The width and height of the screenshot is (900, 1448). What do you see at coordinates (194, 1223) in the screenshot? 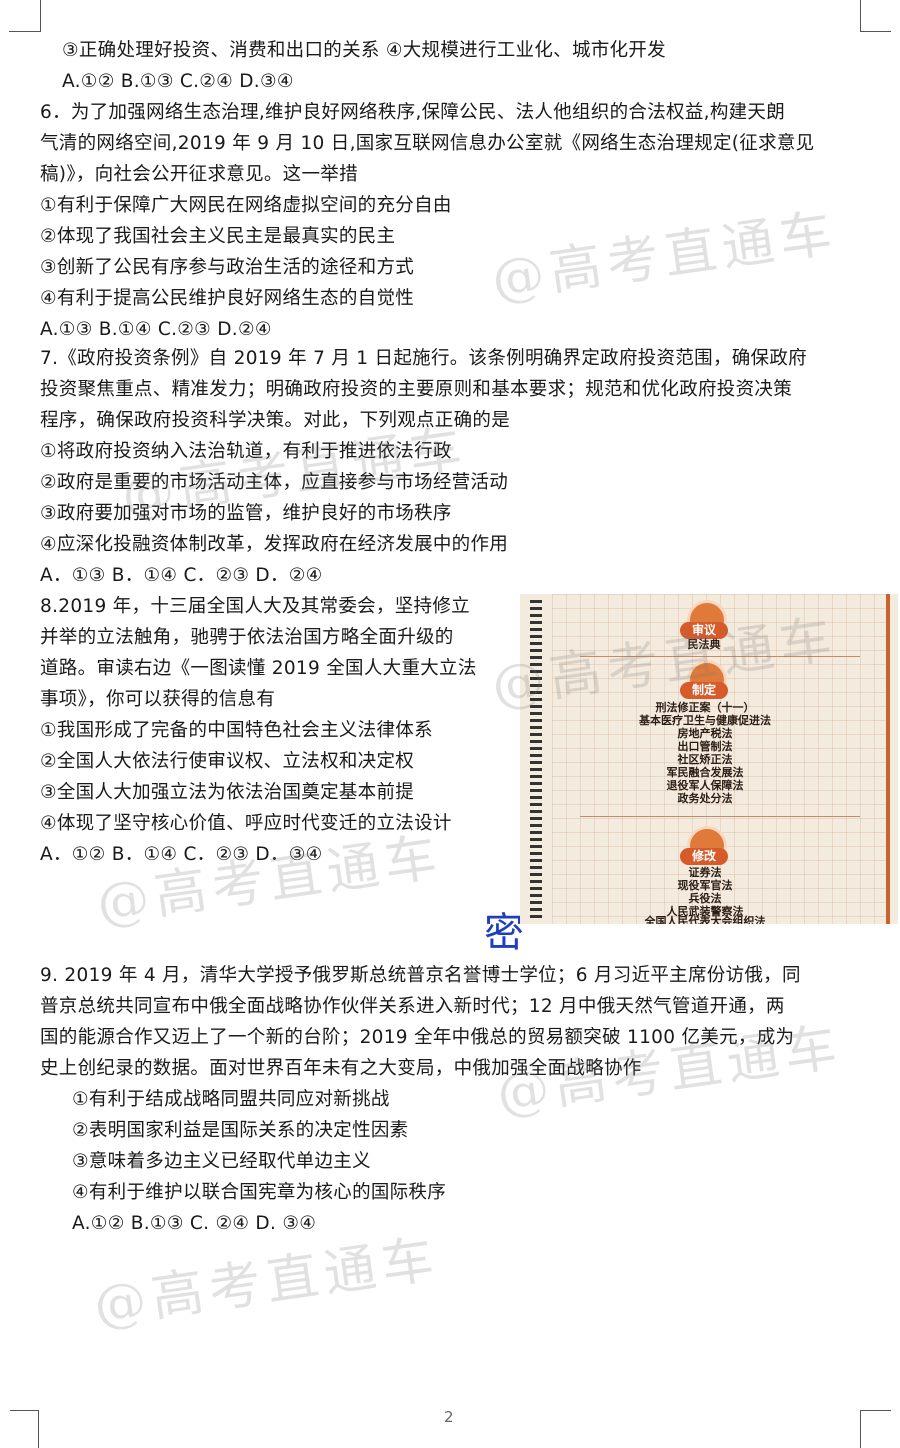
I see `q9-answer-choices: A.①② B.①③ C. ②④ D. ③④` at bounding box center [194, 1223].